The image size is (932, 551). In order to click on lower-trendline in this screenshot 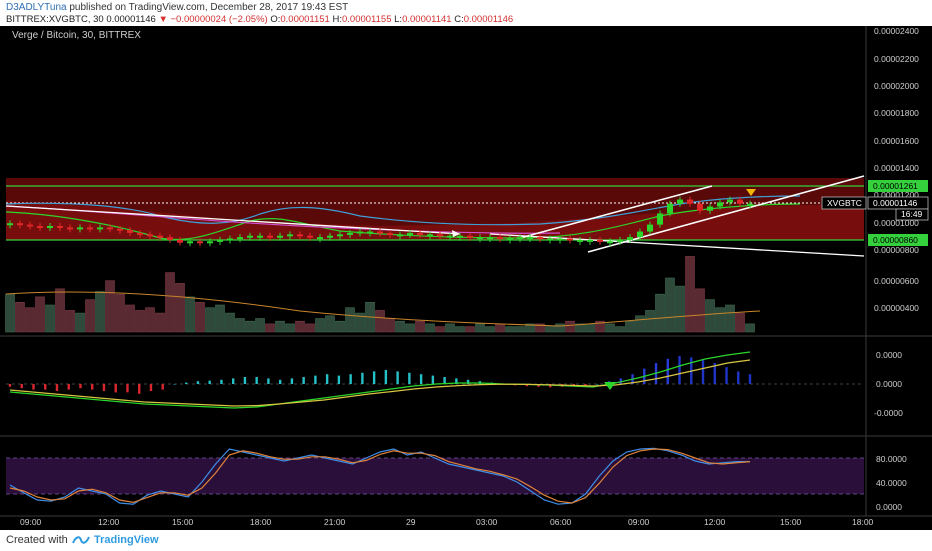, I will do `click(677, 245)`.